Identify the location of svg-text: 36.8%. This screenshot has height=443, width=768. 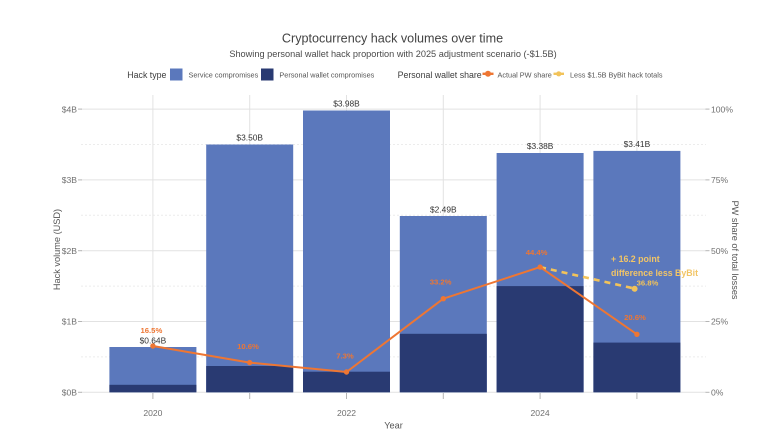
(648, 282).